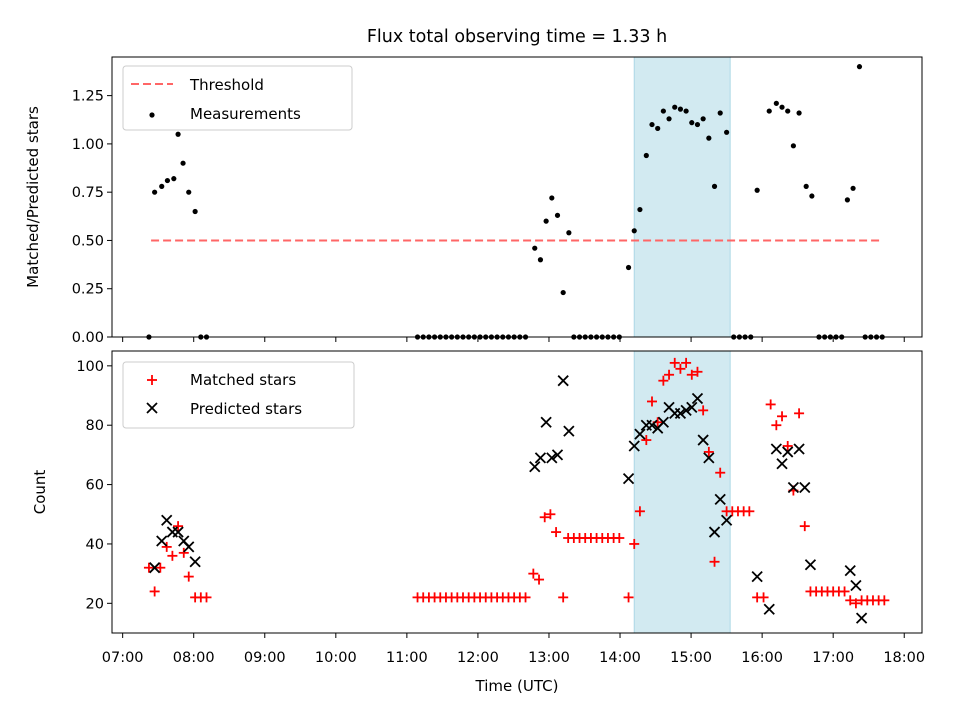 The width and height of the screenshot is (960, 720). I want to click on bottom-x-tick-label: 17:00, so click(833, 658).